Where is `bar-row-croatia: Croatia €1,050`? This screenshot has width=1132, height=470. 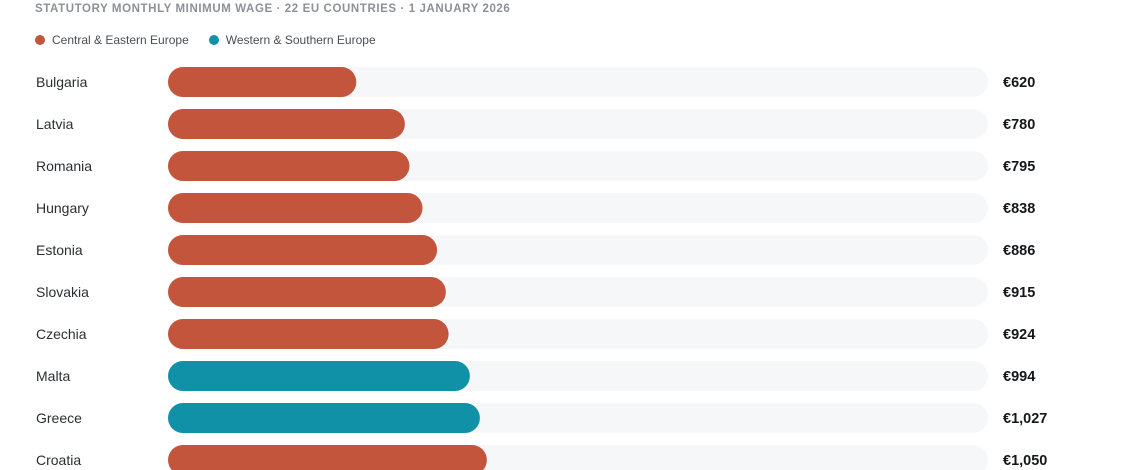 bar-row-croatia: Croatia €1,050 is located at coordinates (541, 457).